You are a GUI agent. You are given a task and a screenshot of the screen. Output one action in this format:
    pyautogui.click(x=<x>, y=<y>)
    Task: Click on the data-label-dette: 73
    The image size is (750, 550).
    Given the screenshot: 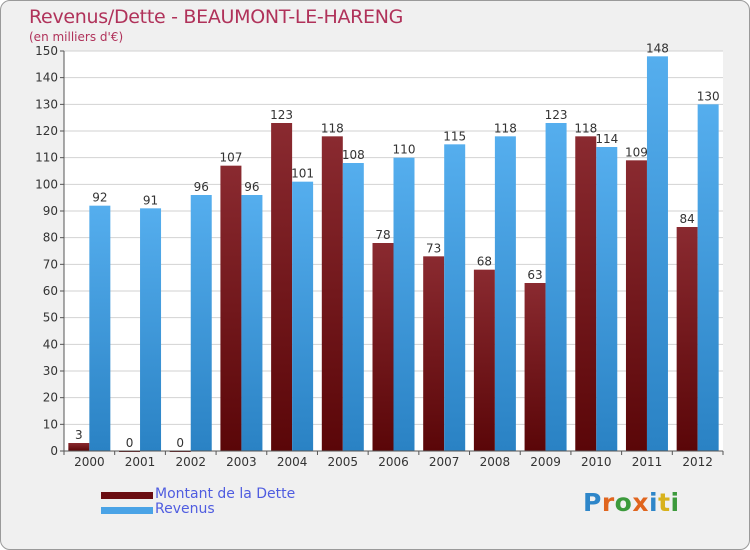 What is the action you would take?
    pyautogui.click(x=433, y=248)
    